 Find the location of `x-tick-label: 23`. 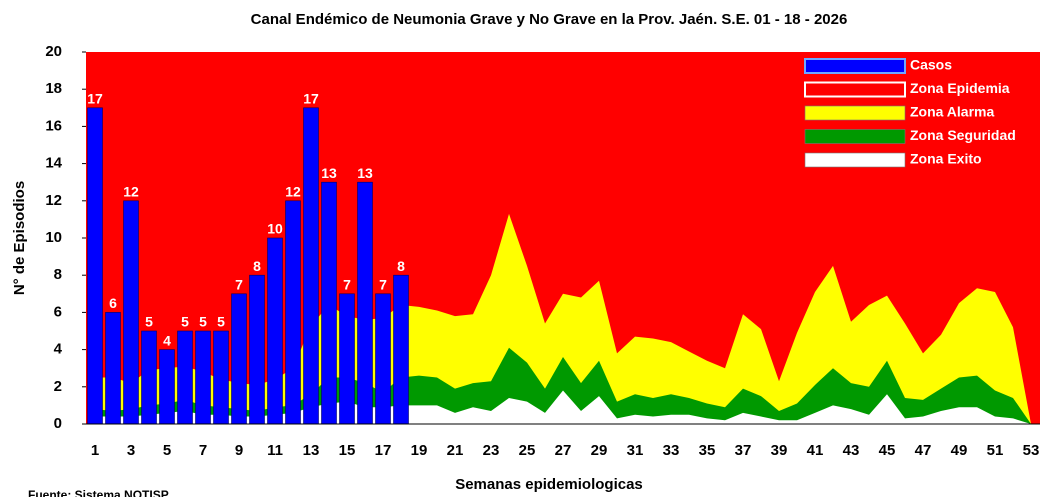

x-tick-label: 23 is located at coordinates (491, 450).